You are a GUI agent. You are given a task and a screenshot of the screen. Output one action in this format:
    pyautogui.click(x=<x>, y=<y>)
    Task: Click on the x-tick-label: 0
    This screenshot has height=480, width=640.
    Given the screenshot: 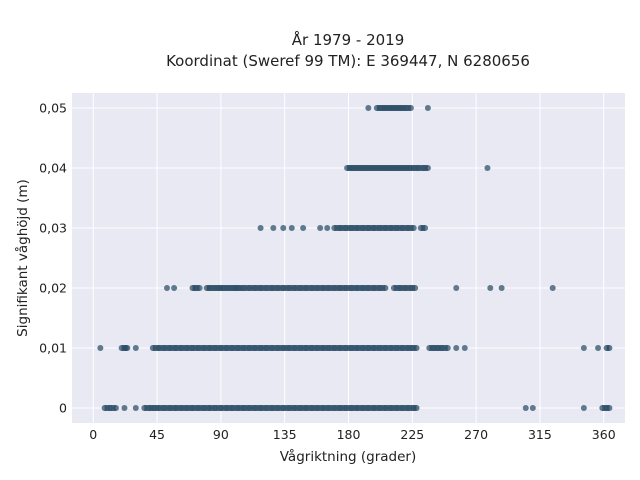 What is the action you would take?
    pyautogui.click(x=93, y=434)
    